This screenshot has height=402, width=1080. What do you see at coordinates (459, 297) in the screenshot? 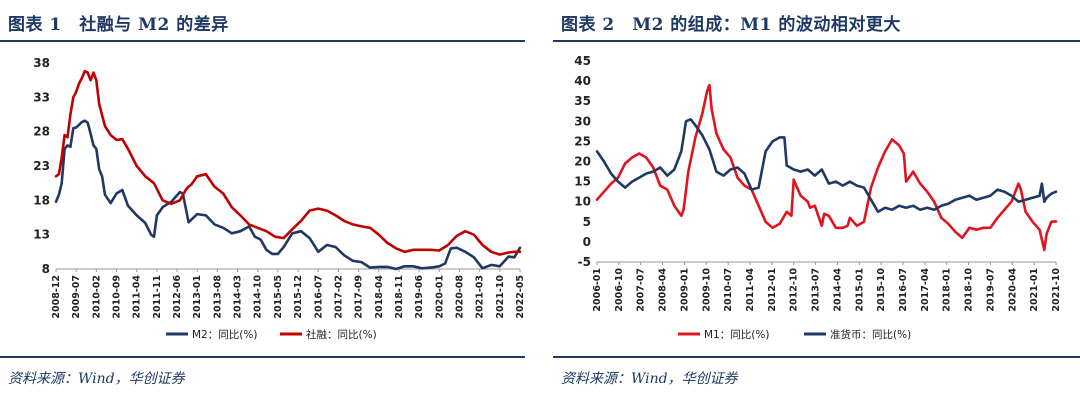
I see `x-tick-label: 2020-08` at bounding box center [459, 297].